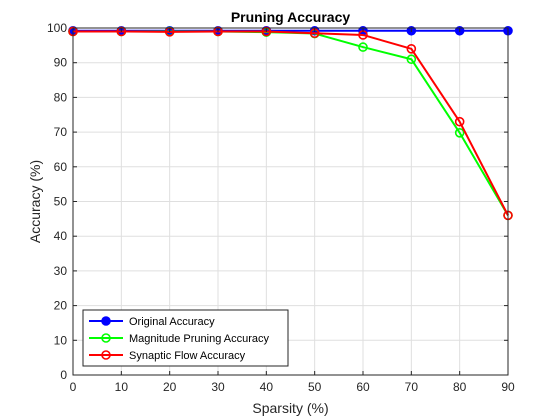  I want to click on y-tick-label: 20, so click(61, 306).